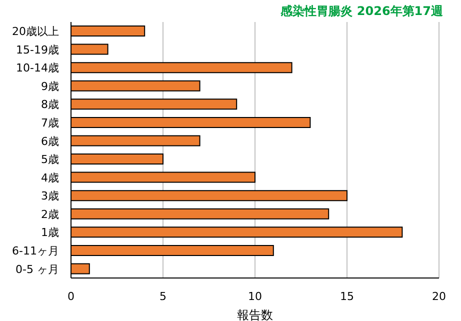 Image resolution: width=461 pixels, height=321 pixels. Describe the element at coordinates (35, 251) in the screenshot. I see `y-tick-label: 6-11ヶ月` at that location.